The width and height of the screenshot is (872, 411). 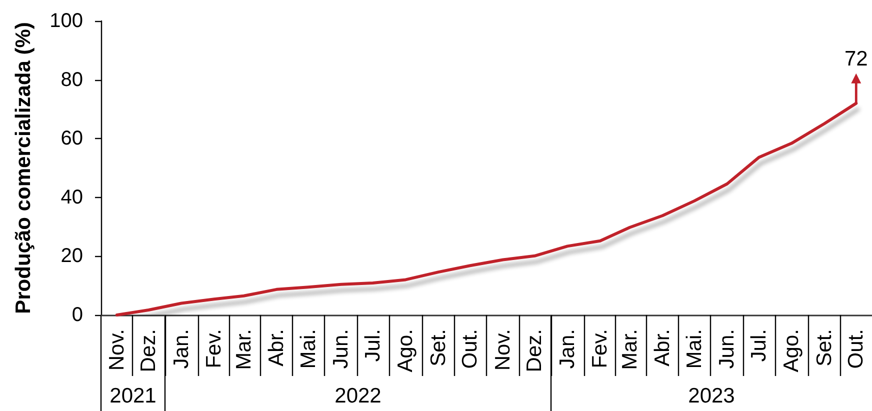 I want to click on y-tick-label: 80, so click(x=71, y=79).